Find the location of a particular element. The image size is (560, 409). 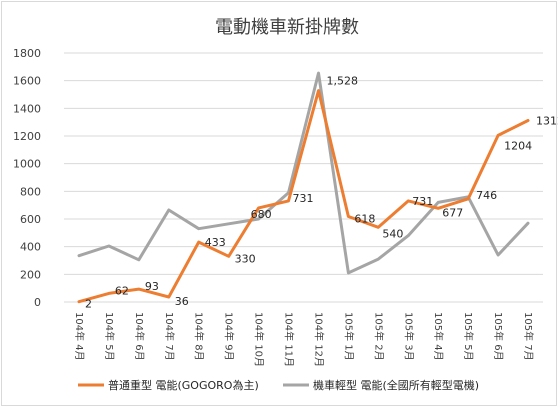

data-label: 2 is located at coordinates (88, 304).